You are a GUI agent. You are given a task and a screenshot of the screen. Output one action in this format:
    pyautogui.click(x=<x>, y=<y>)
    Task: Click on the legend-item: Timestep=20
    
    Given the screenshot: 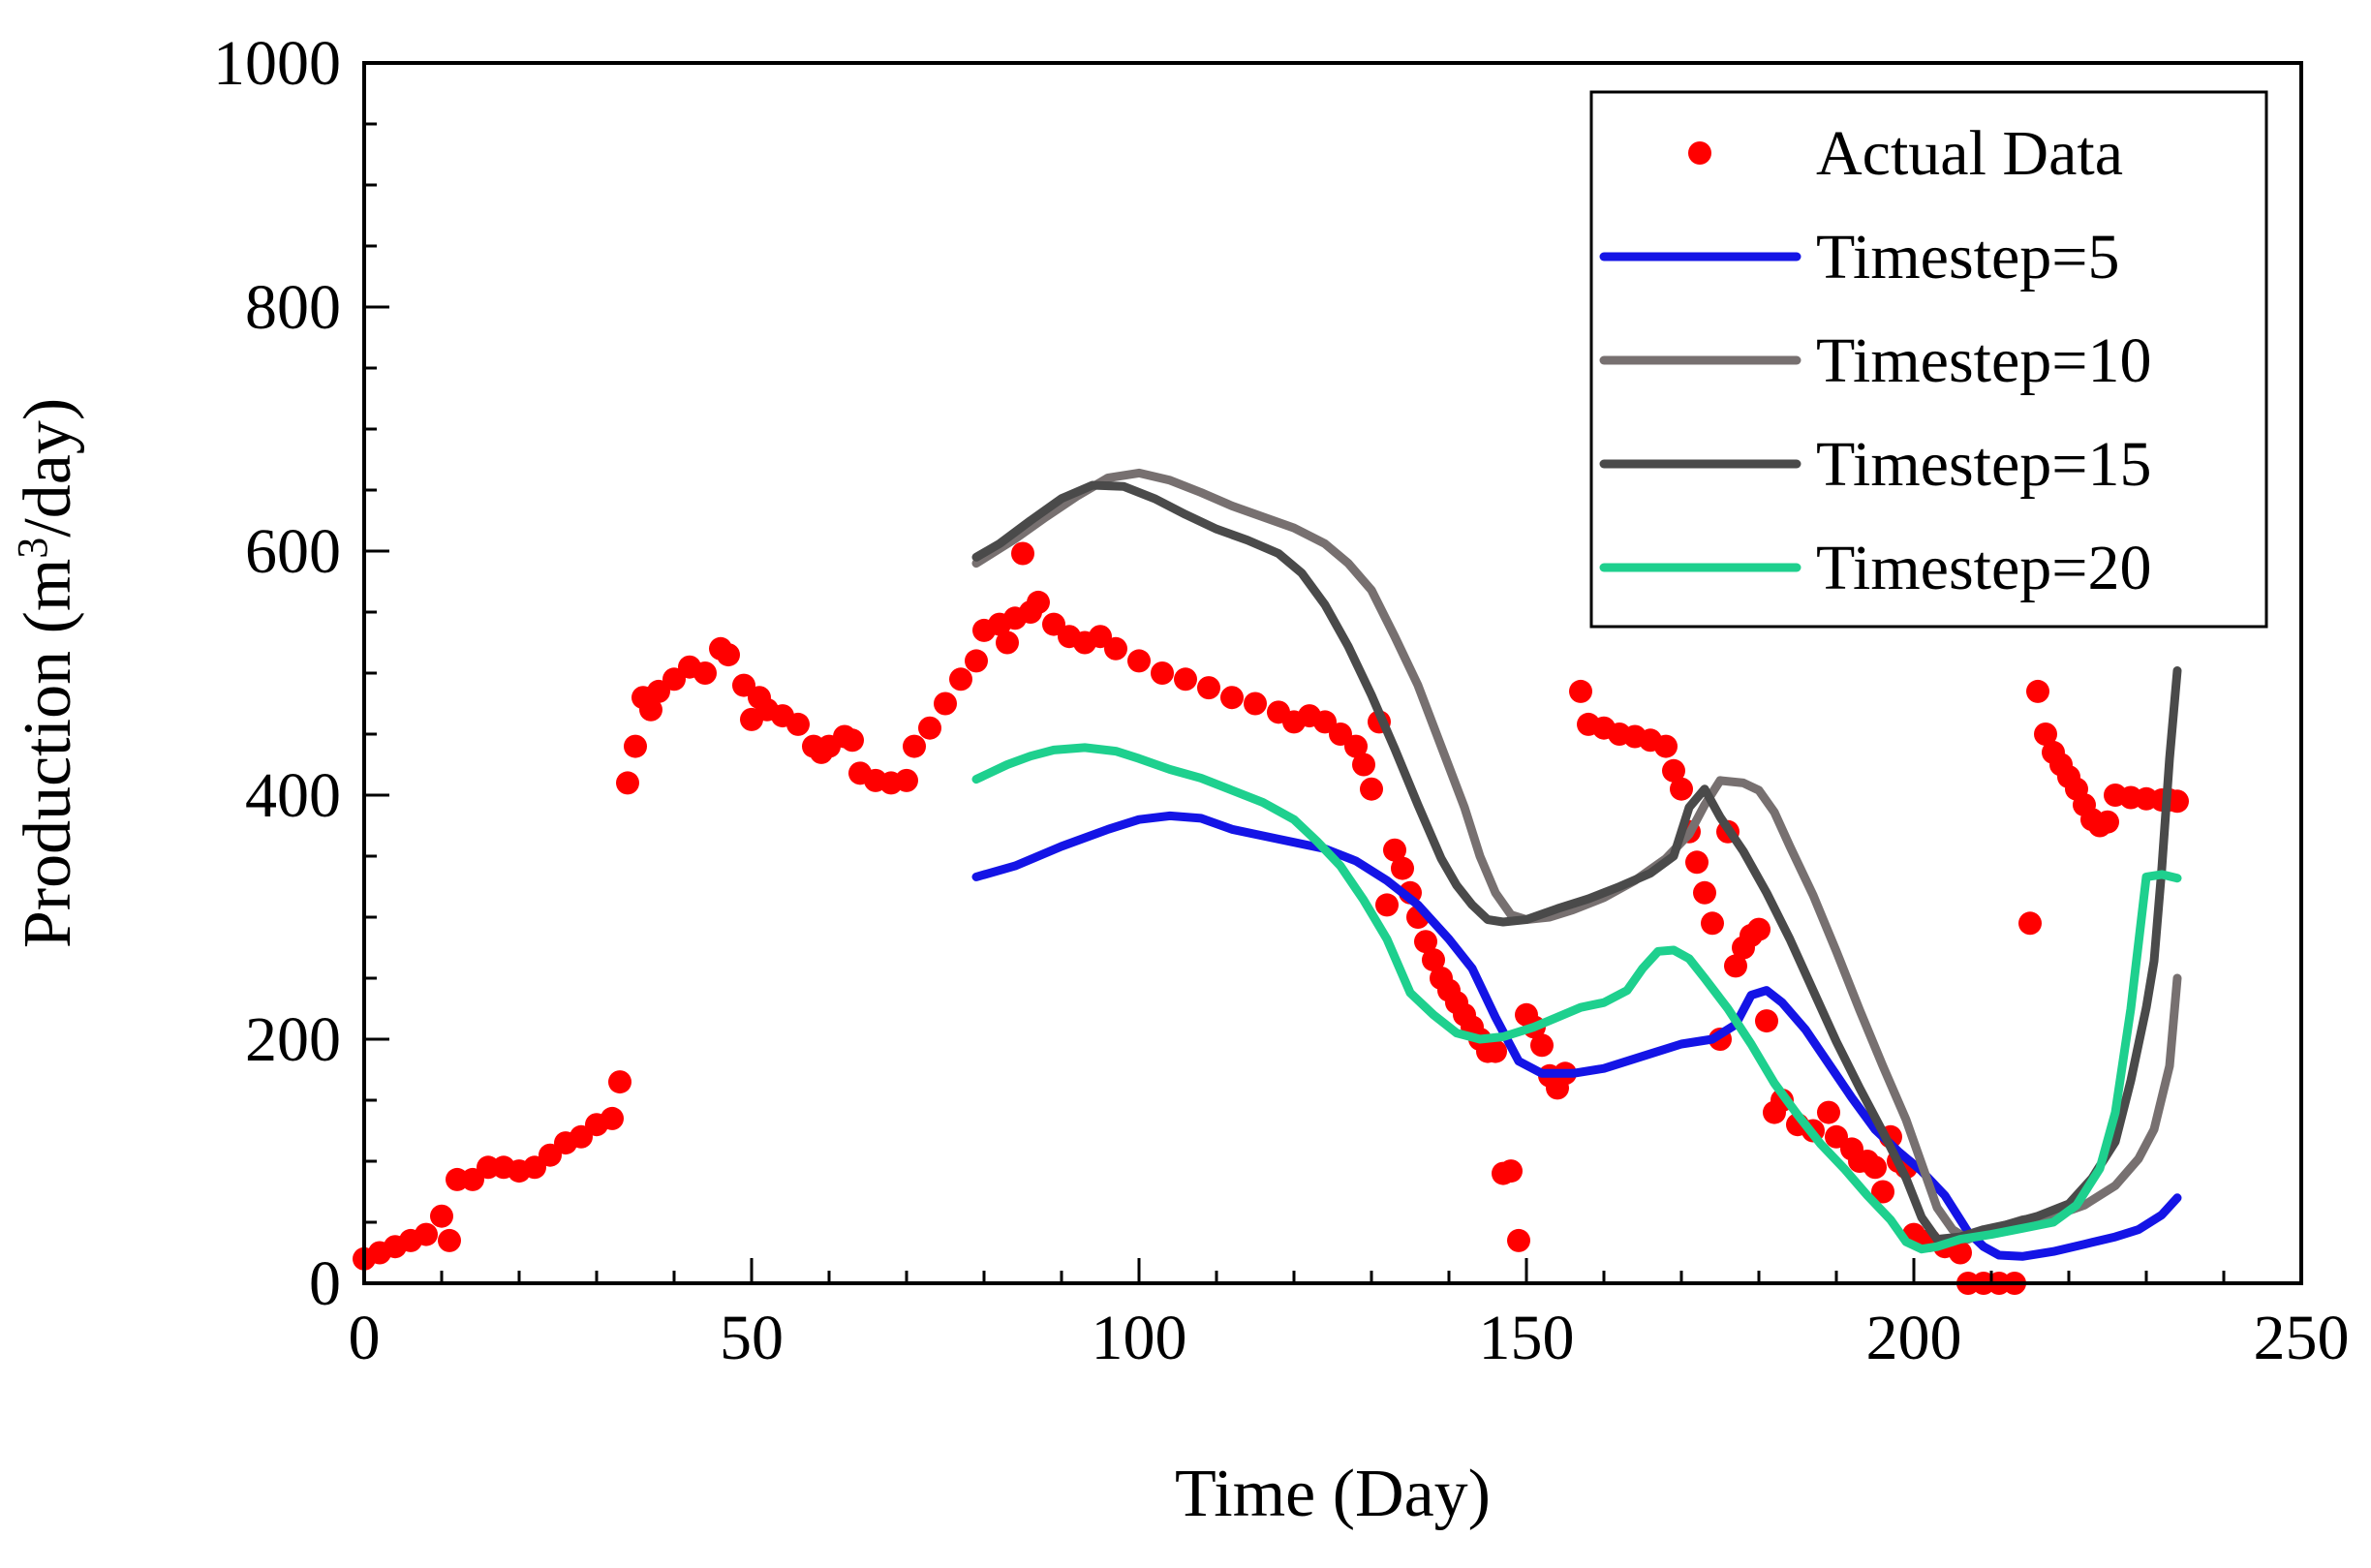 What is the action you would take?
    pyautogui.click(x=1875, y=568)
    